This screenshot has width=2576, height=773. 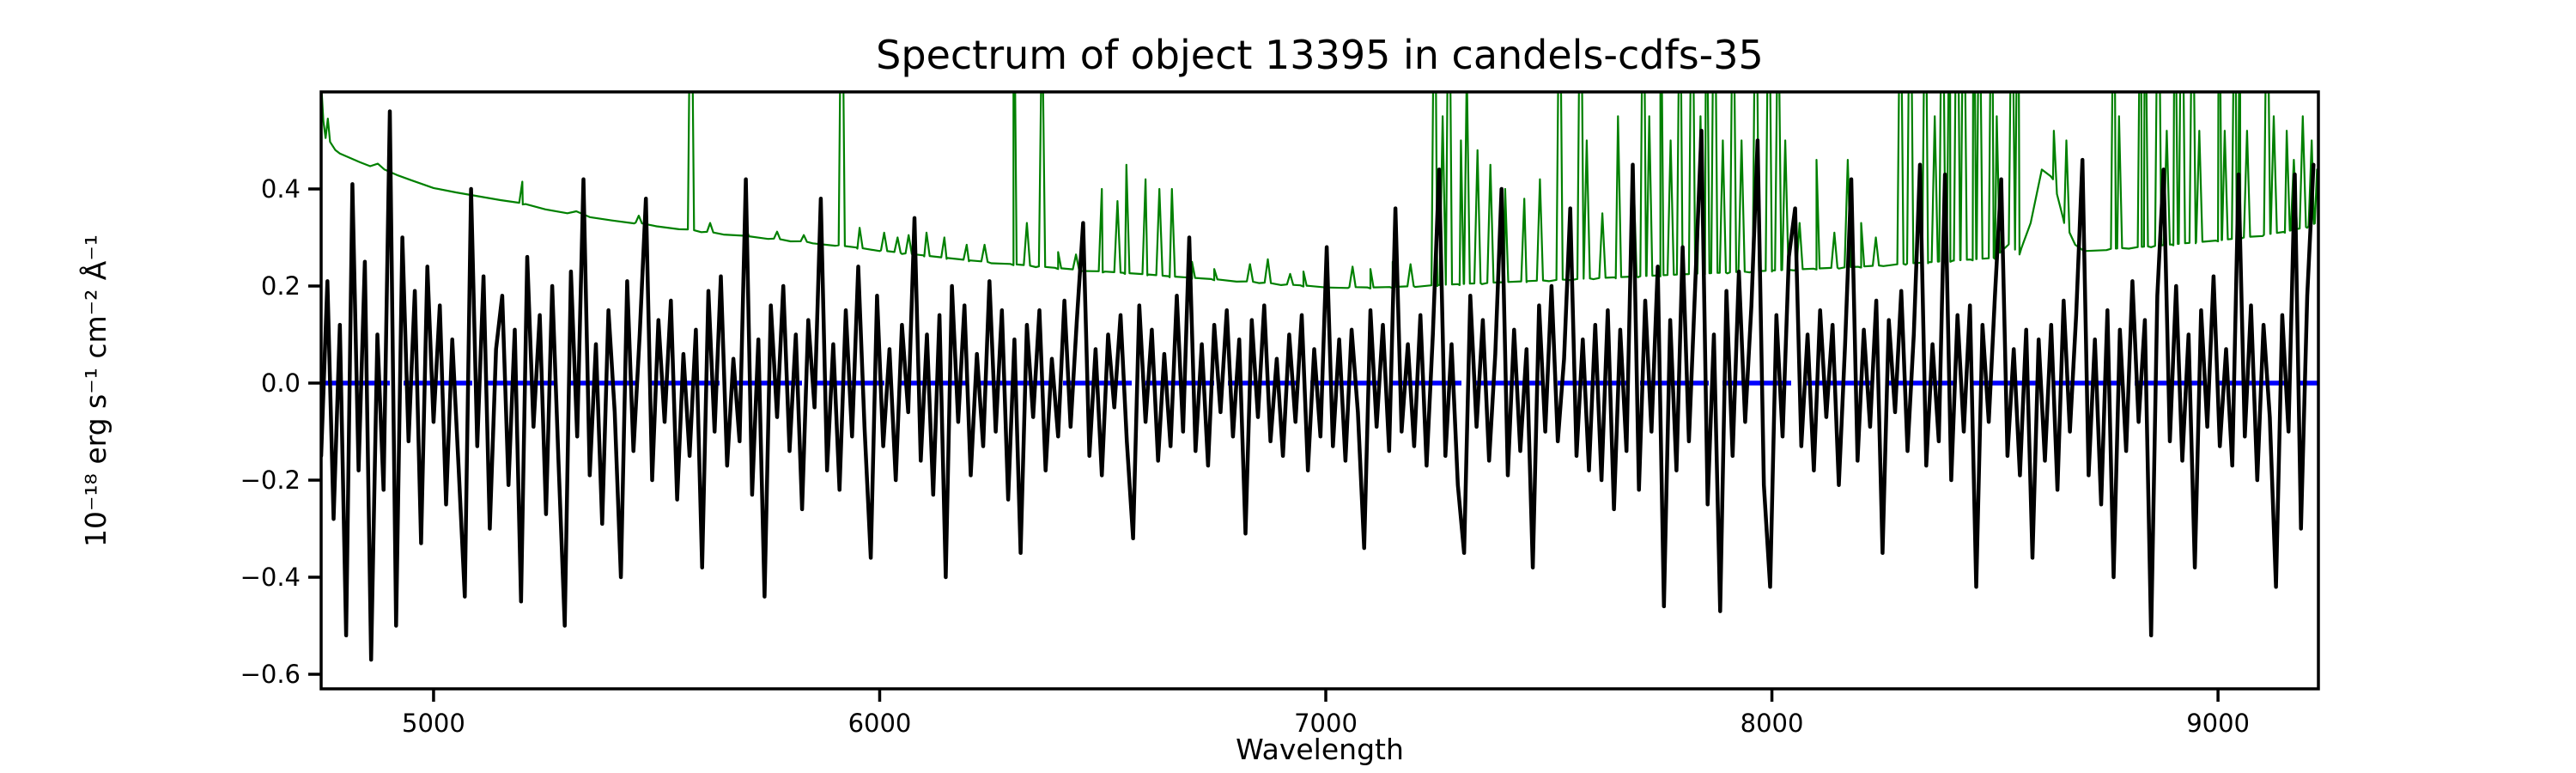 I want to click on x-tick-label: 6000, so click(x=880, y=723).